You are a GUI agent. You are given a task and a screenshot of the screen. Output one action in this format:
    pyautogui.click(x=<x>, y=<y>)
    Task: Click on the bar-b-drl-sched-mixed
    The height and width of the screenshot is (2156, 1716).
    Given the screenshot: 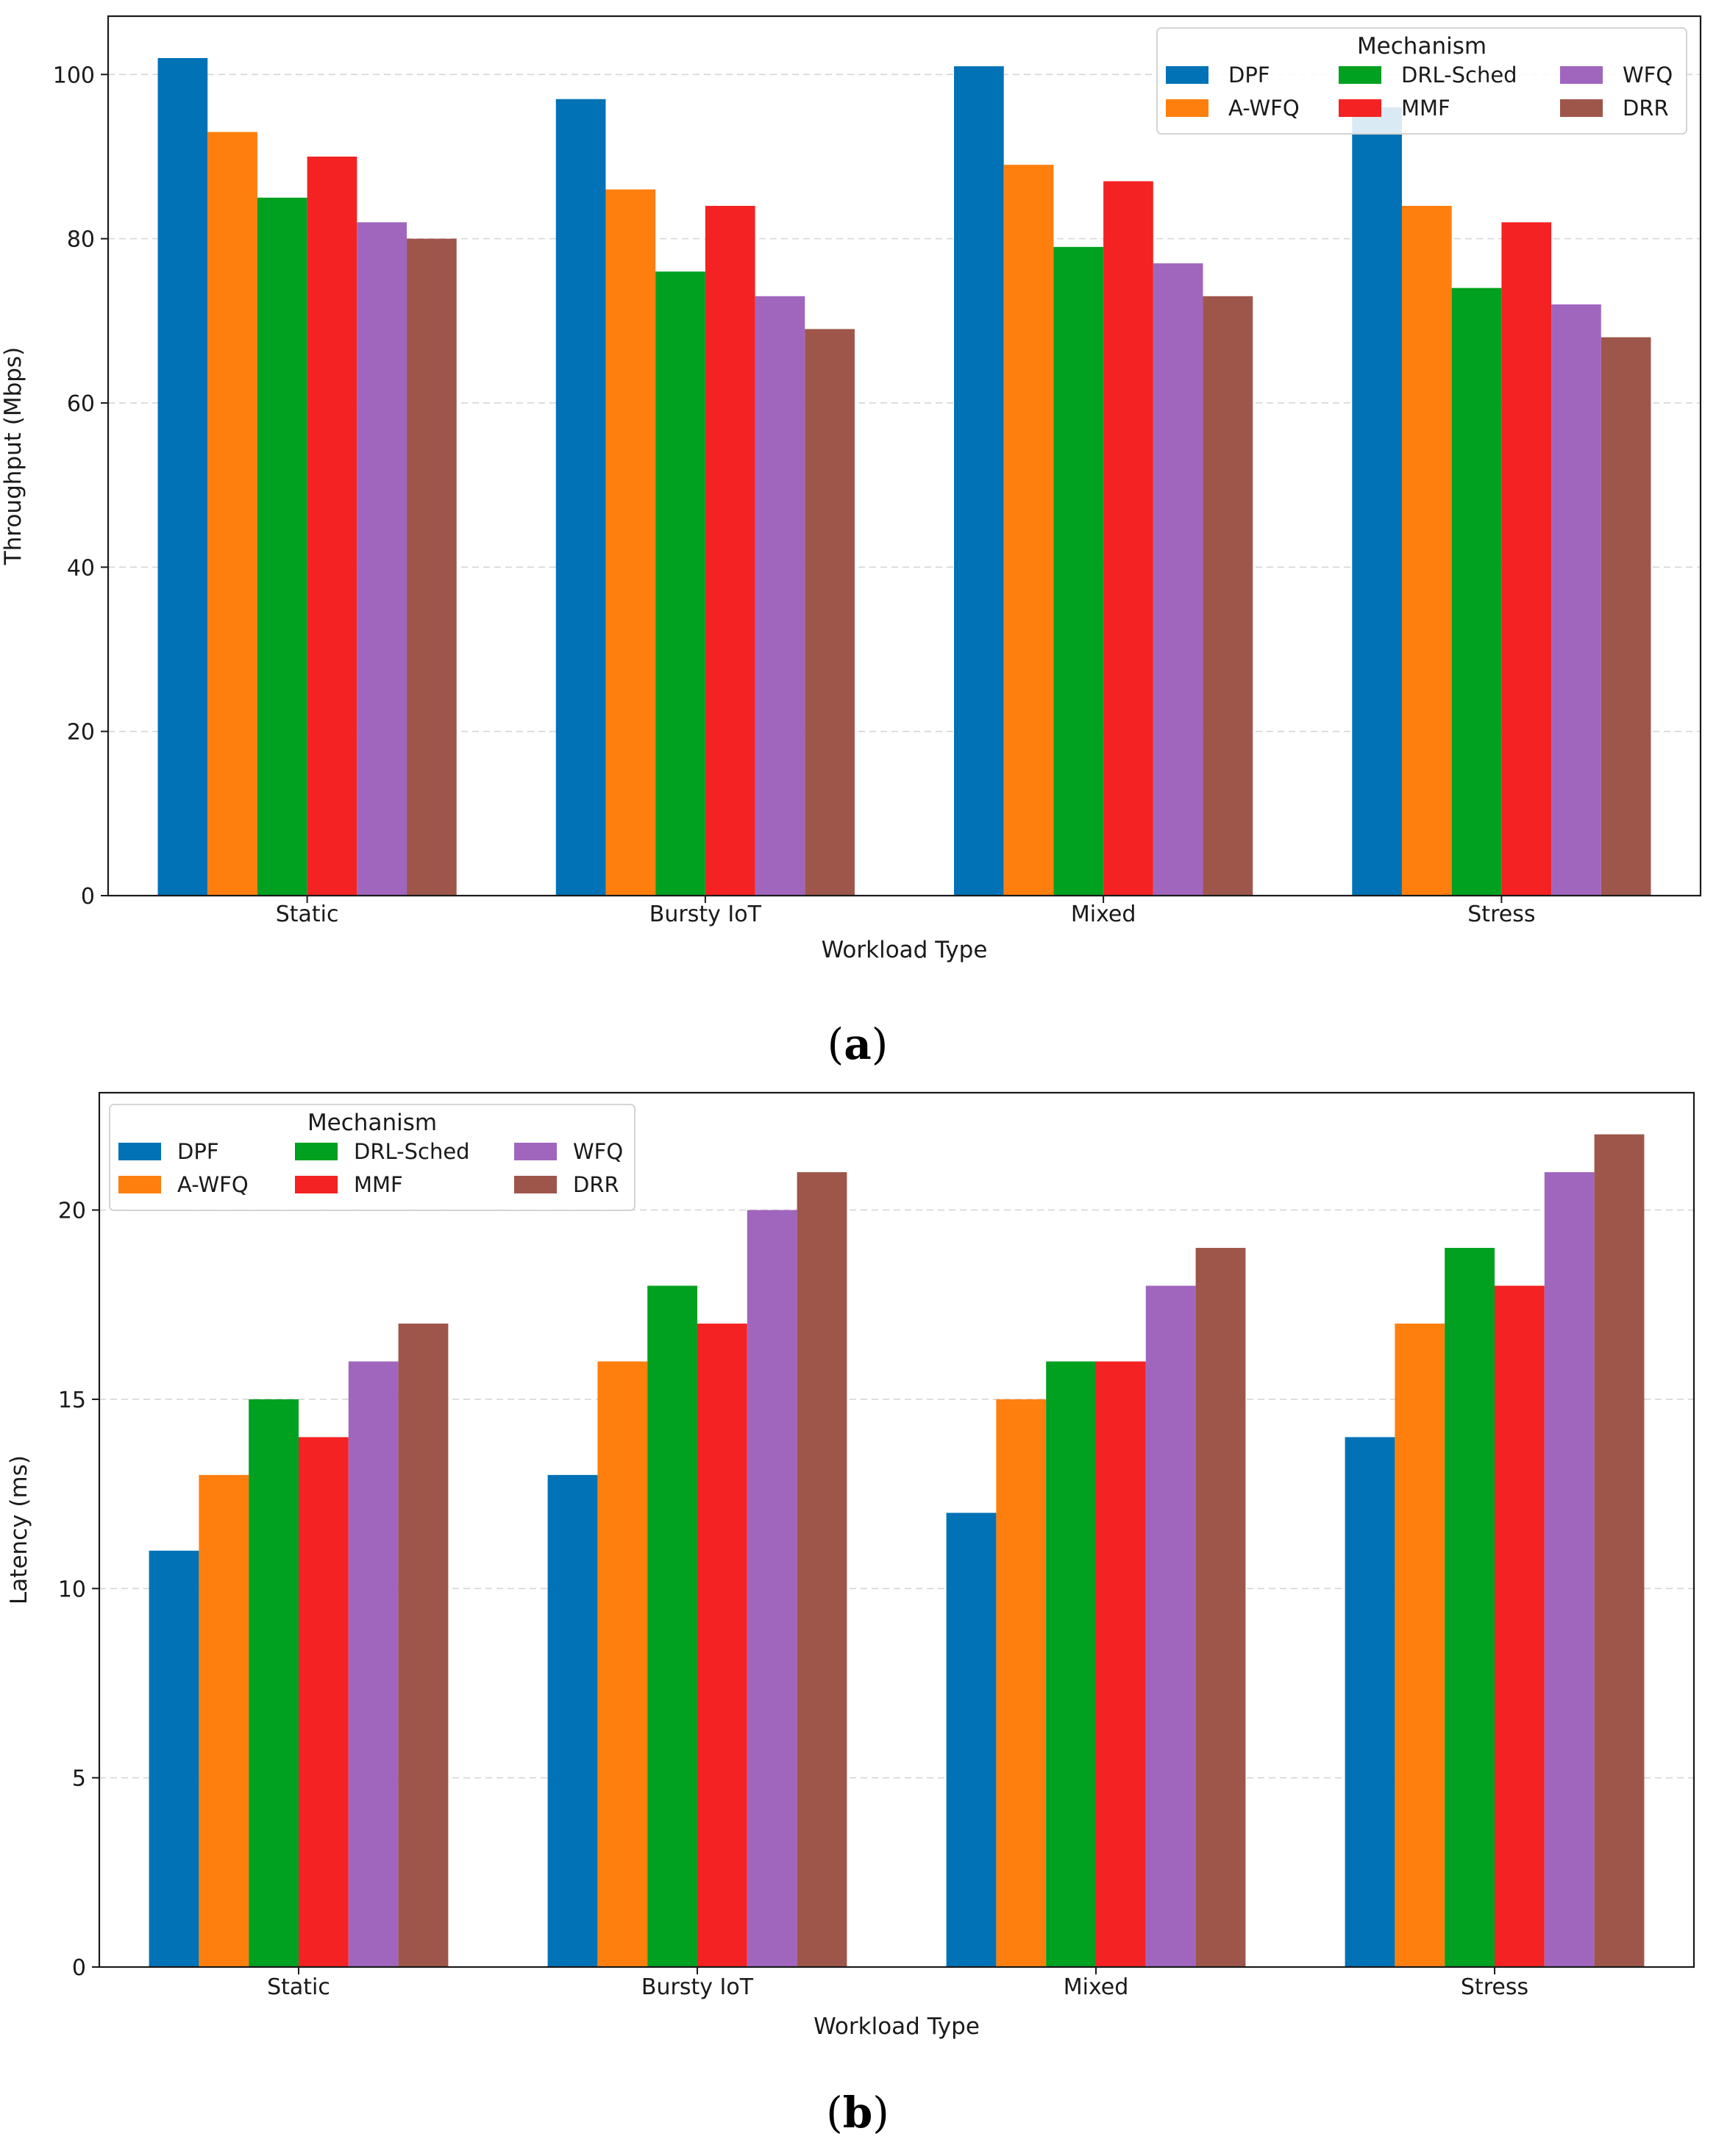 What is the action you would take?
    pyautogui.click(x=1071, y=1664)
    